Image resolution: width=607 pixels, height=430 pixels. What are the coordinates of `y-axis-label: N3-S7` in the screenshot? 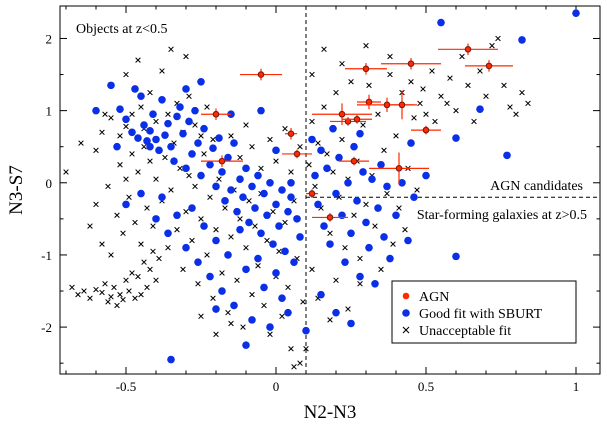 It's located at (16, 190).